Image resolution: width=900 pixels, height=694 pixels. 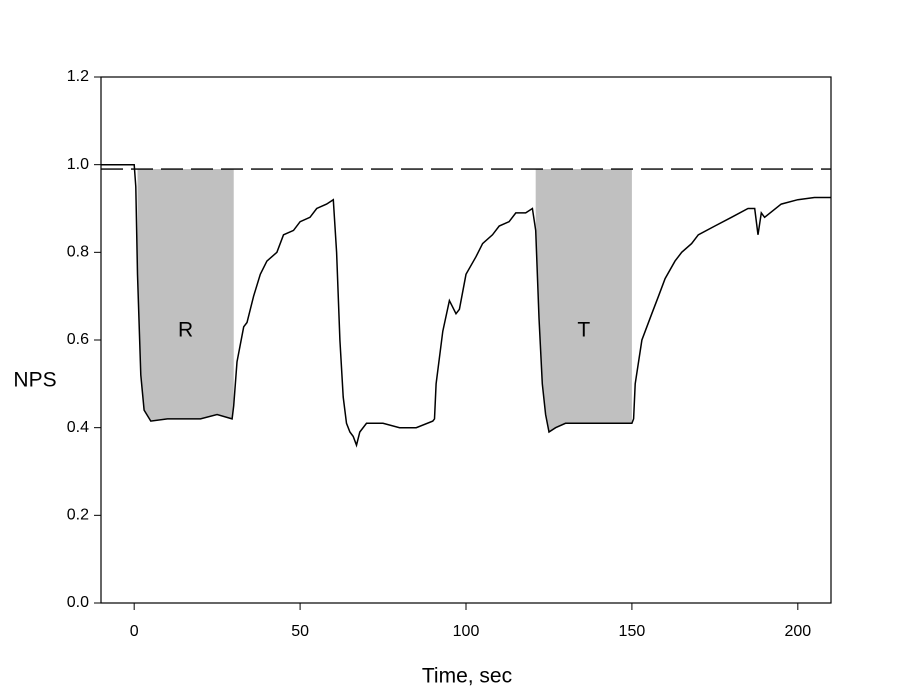 I want to click on region-label: T, so click(x=583, y=330).